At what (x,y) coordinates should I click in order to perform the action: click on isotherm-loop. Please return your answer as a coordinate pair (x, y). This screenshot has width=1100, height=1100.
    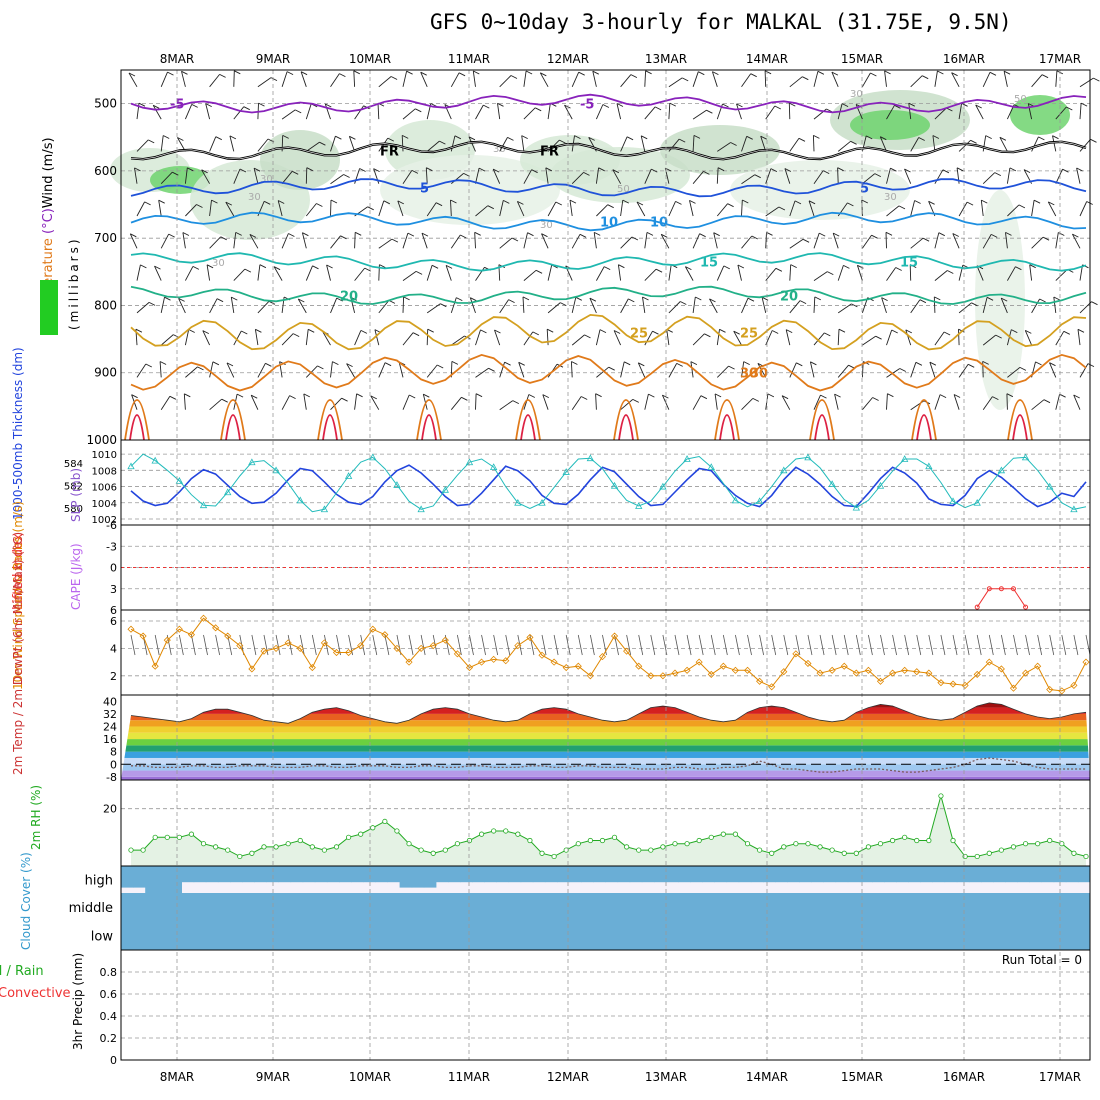
    Looking at the image, I should click on (137, 420).